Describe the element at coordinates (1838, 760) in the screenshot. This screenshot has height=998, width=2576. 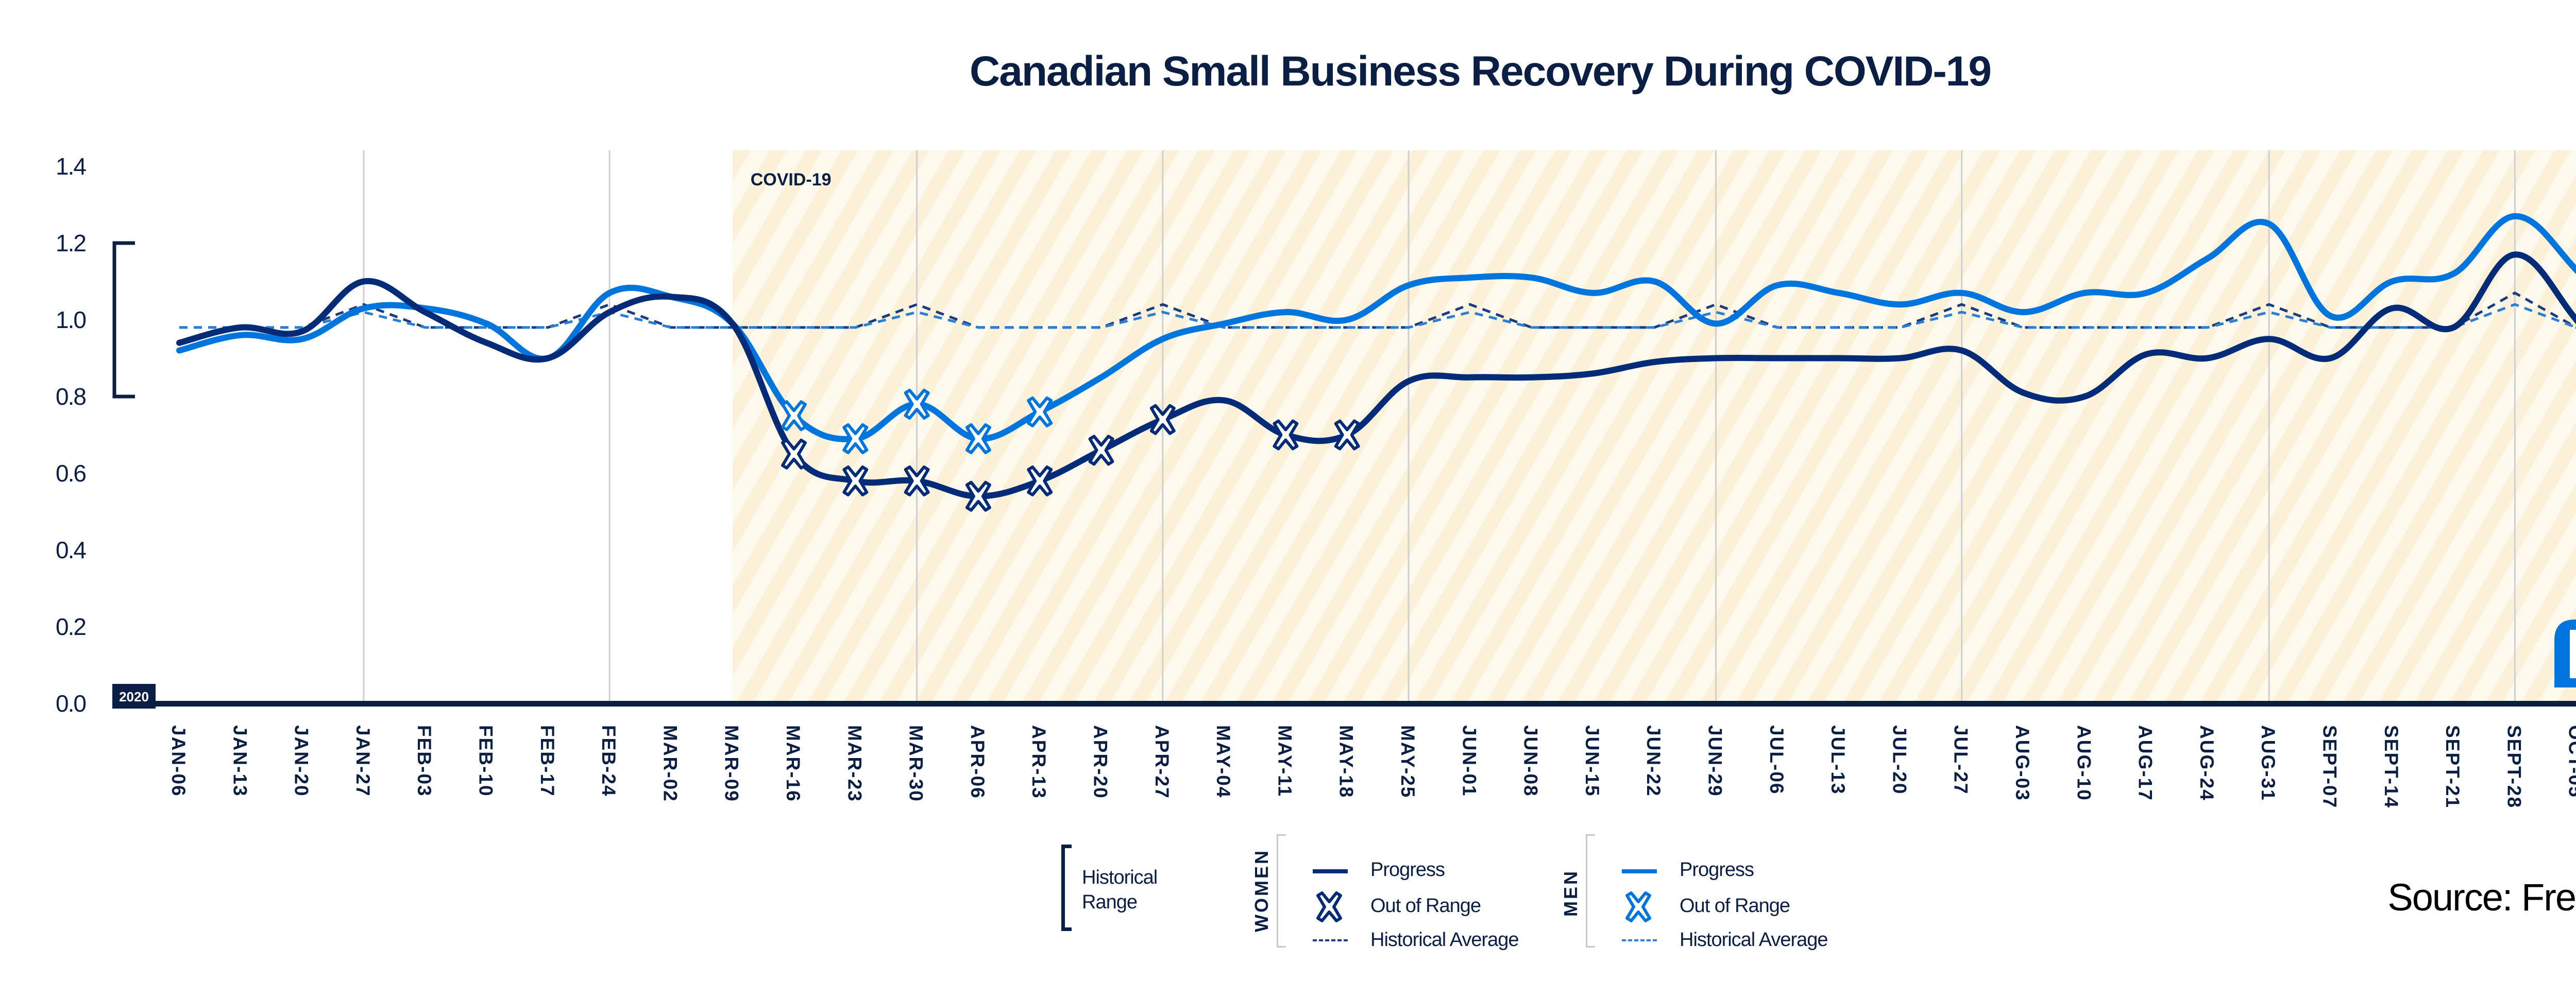
I see `x-tick-label: JUL-13` at that location.